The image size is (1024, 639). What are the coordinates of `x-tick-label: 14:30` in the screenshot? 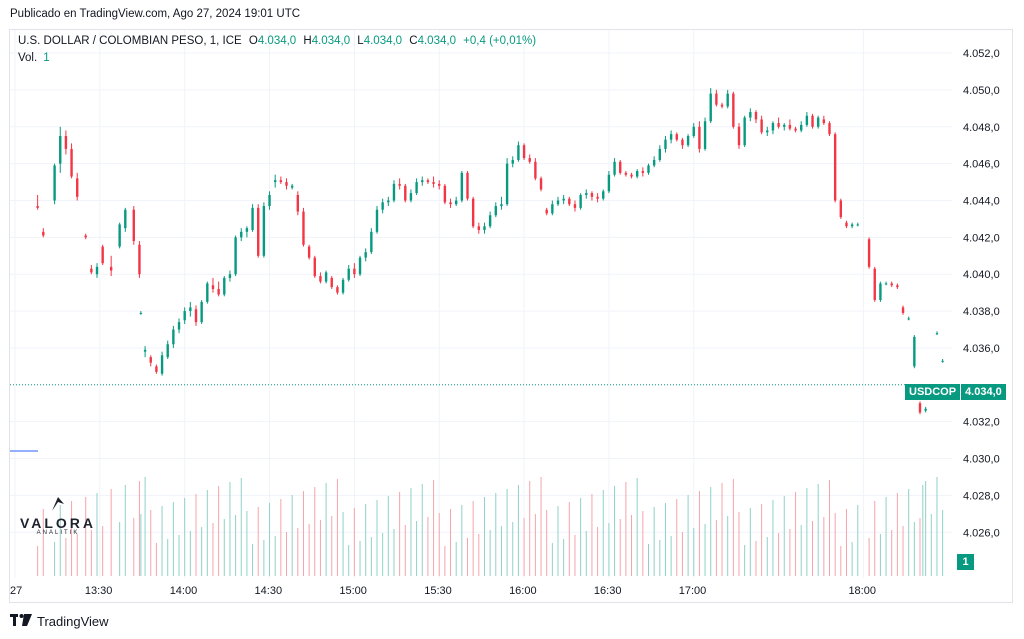 It's located at (269, 591).